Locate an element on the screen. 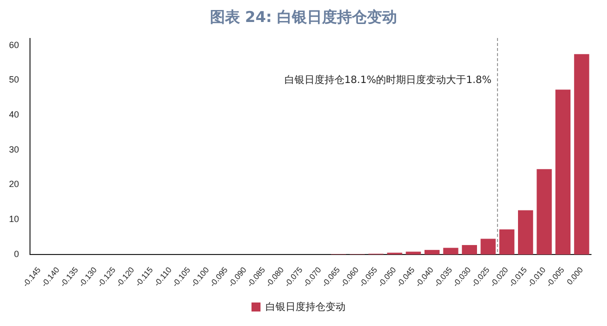 The width and height of the screenshot is (607, 326). y-tick-label: 30 is located at coordinates (14, 149).